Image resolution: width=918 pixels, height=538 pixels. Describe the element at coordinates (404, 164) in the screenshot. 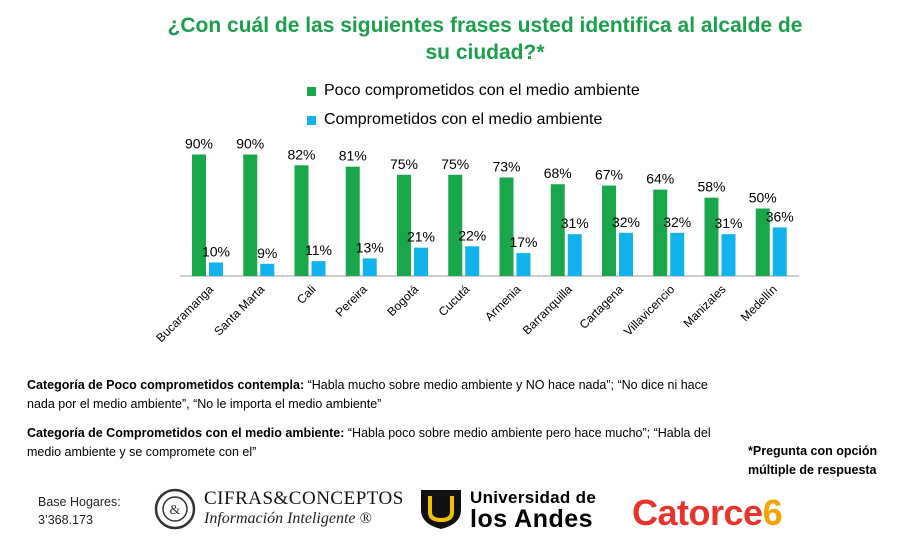

I see `data-label-poco-4: 75%` at that location.